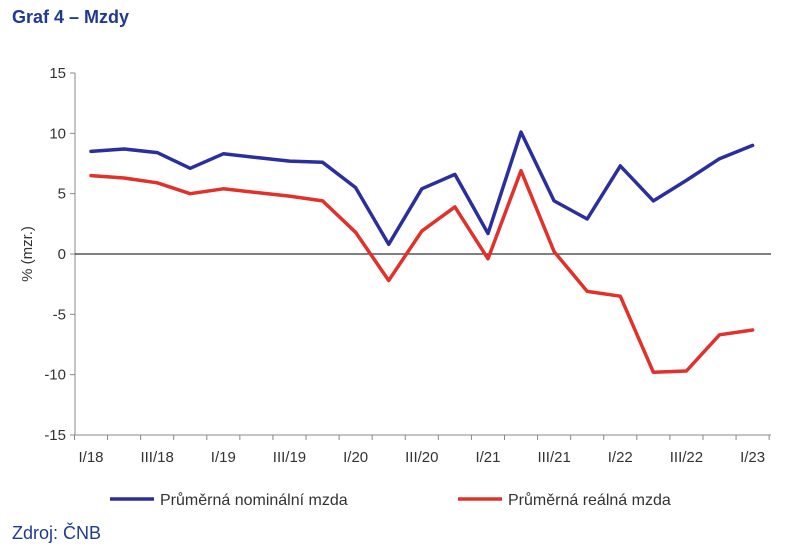  What do you see at coordinates (156, 457) in the screenshot?
I see `x-tick-label: III/18` at bounding box center [156, 457].